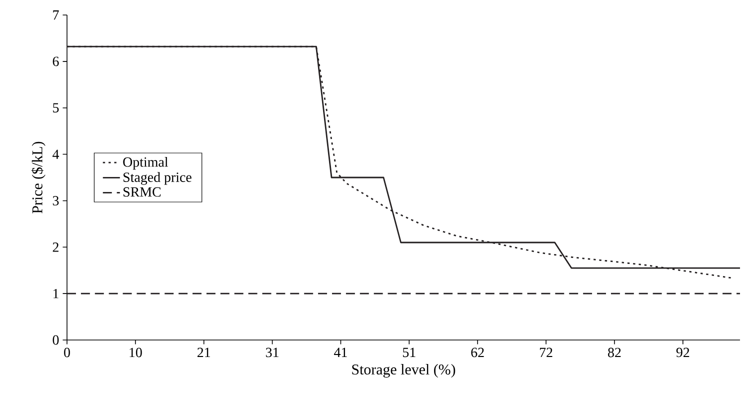  I want to click on x-axis-title: Storage level (%), so click(404, 371).